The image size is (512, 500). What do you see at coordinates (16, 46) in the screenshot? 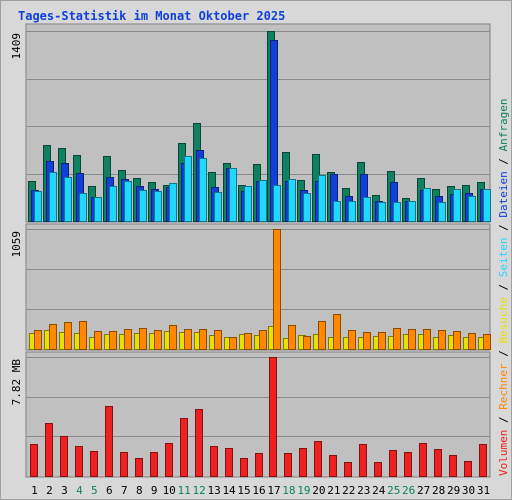
I see `panel-1-max-label: 1409` at bounding box center [16, 46].